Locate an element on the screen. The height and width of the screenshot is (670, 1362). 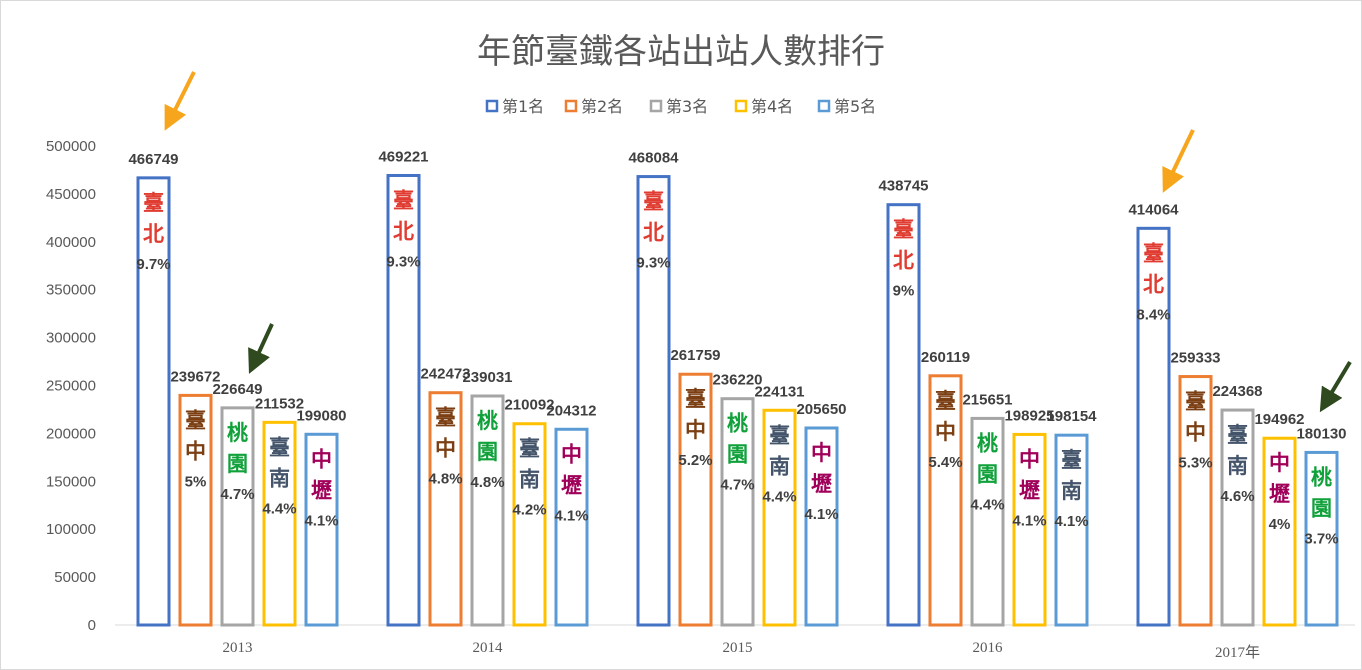
legend-label: 第2名 is located at coordinates (602, 106).